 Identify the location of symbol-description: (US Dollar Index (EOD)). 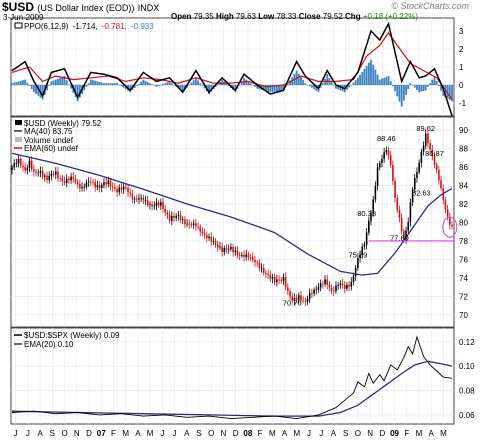
(86, 8).